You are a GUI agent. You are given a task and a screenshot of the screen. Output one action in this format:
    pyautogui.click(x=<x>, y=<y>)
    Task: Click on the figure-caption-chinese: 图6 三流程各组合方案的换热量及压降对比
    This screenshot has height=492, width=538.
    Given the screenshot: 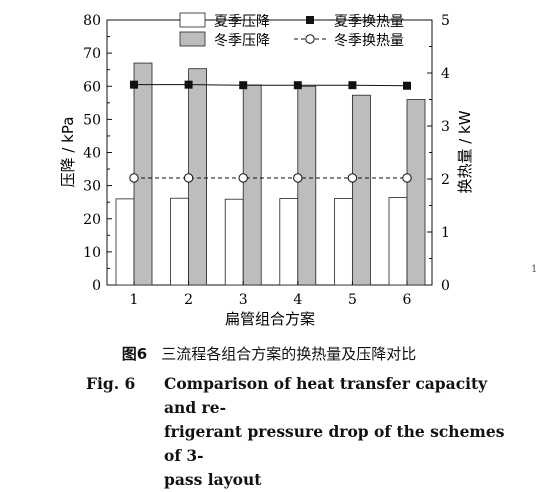 What is the action you would take?
    pyautogui.click(x=269, y=353)
    